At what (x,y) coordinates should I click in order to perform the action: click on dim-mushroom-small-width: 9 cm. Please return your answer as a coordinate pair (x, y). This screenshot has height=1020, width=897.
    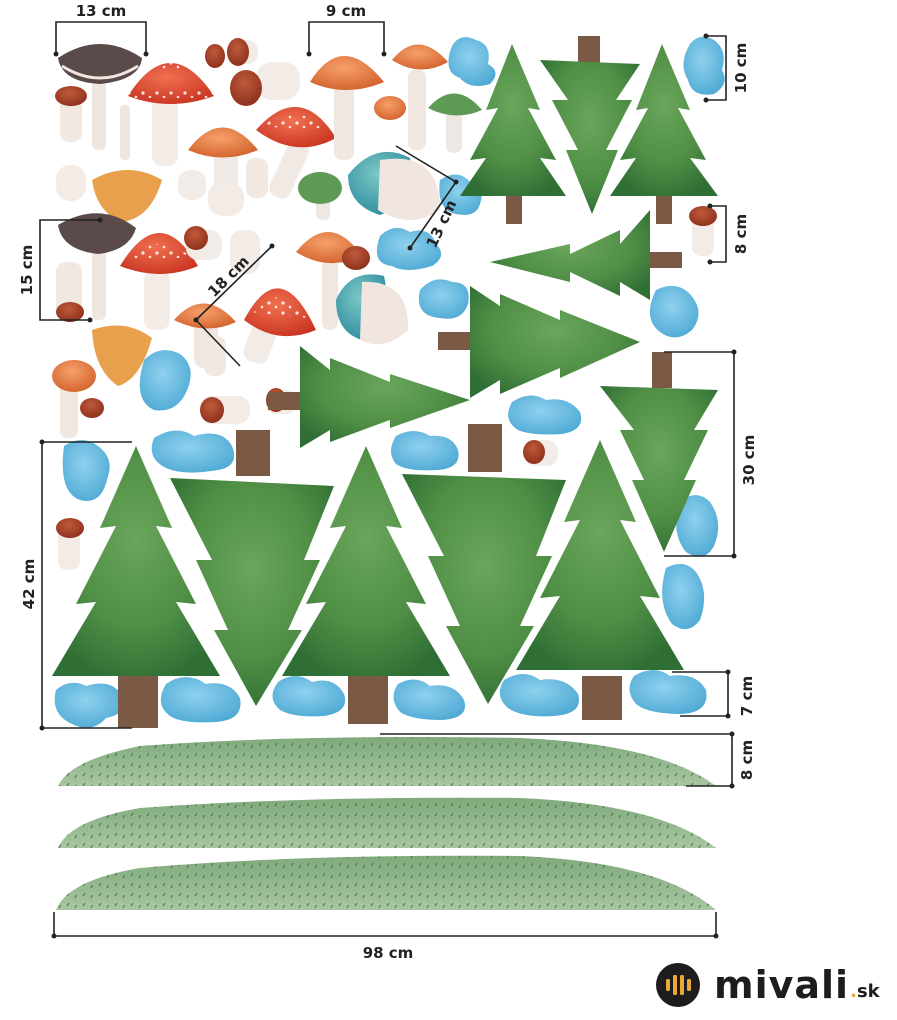
    Looking at the image, I should click on (346, 29).